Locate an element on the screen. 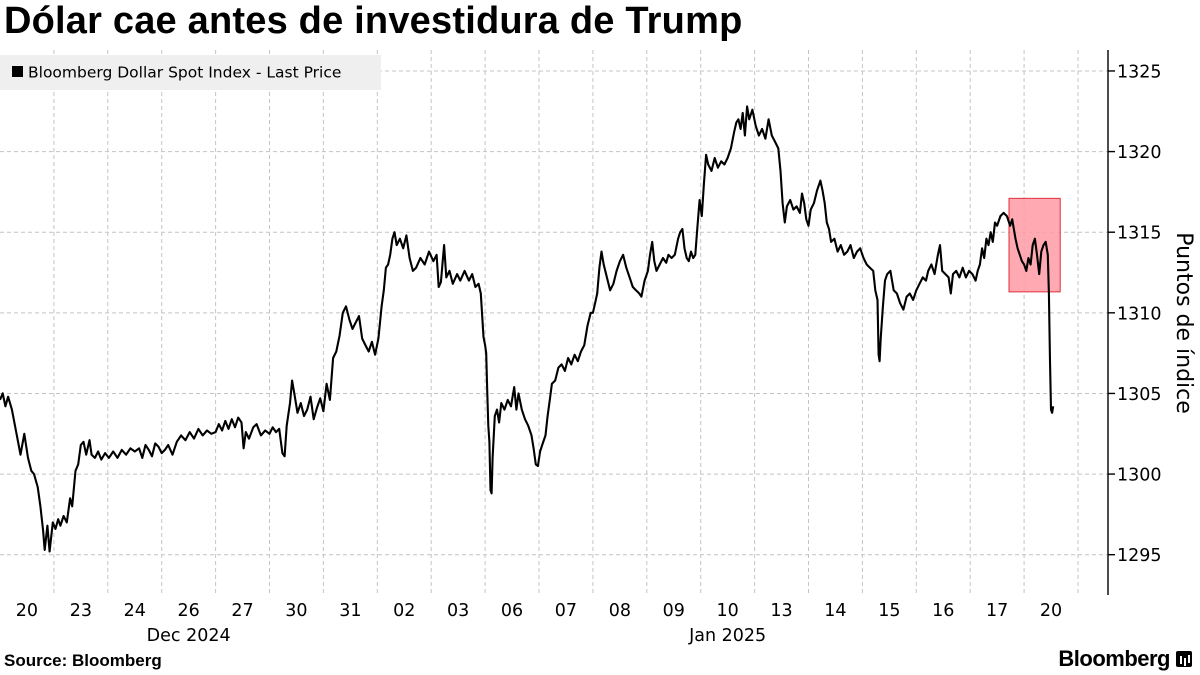 This screenshot has width=1200, height=675. y-tick-label: 1310 is located at coordinates (1139, 314).